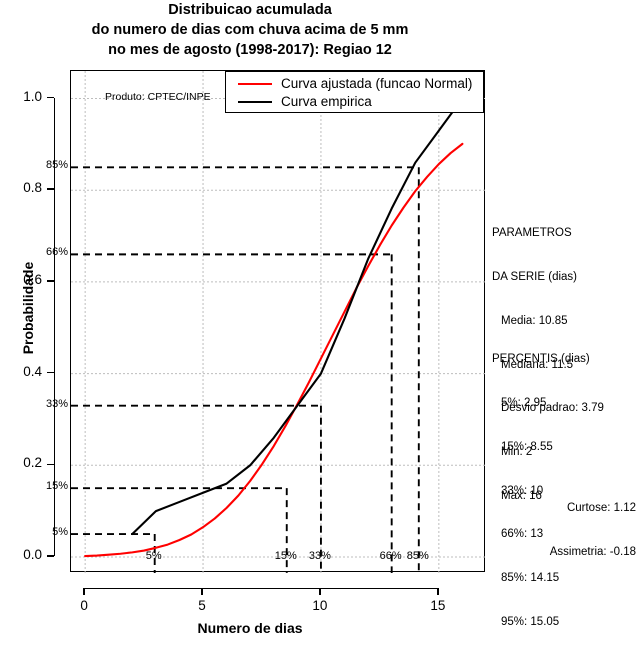  What do you see at coordinates (530, 621) in the screenshot?
I see `percentil-95: 95%: 15.05` at bounding box center [530, 621].